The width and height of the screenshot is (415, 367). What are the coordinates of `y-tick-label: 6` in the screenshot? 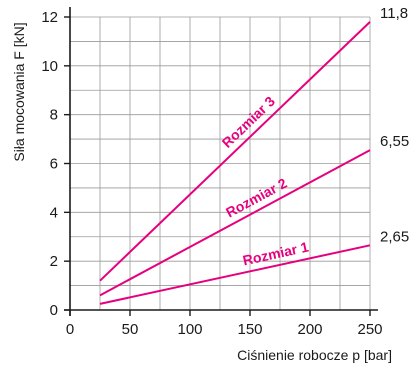 It's located at (54, 164).